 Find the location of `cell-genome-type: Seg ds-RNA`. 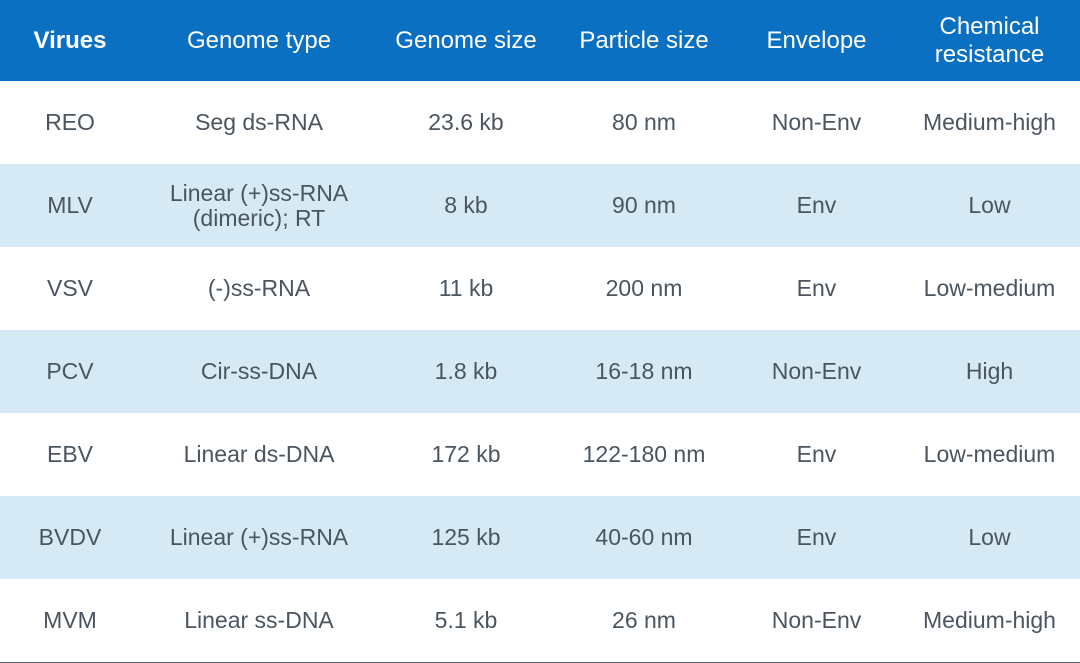

cell-genome-type: Seg ds-RNA is located at coordinates (259, 122).